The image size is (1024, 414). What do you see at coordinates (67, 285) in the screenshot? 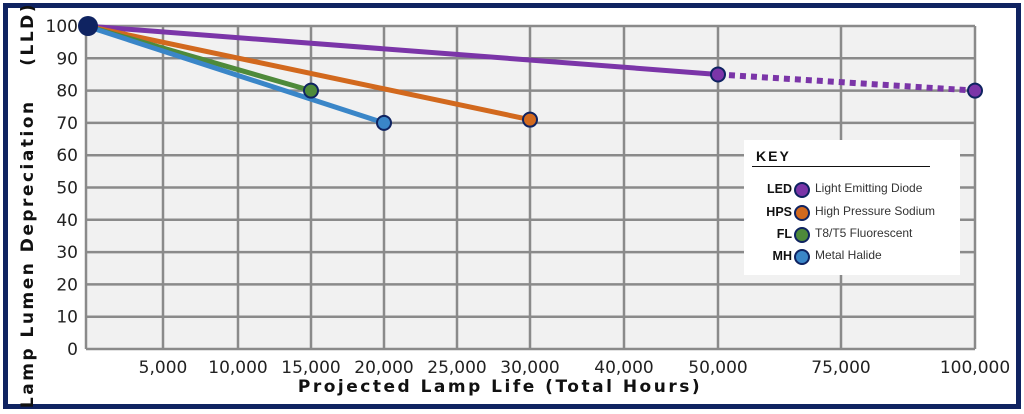
I see `y-tick-label: 20` at bounding box center [67, 285].